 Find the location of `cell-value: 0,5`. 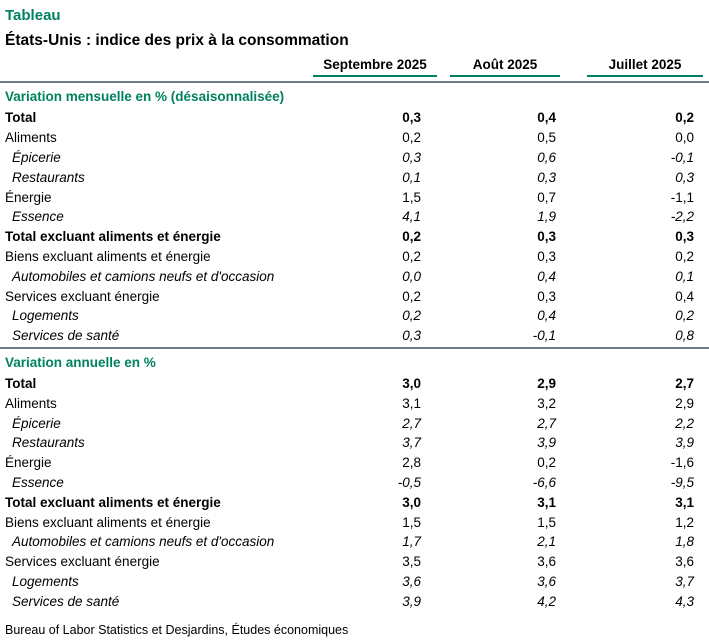

cell-value: 0,5 is located at coordinates (546, 138).